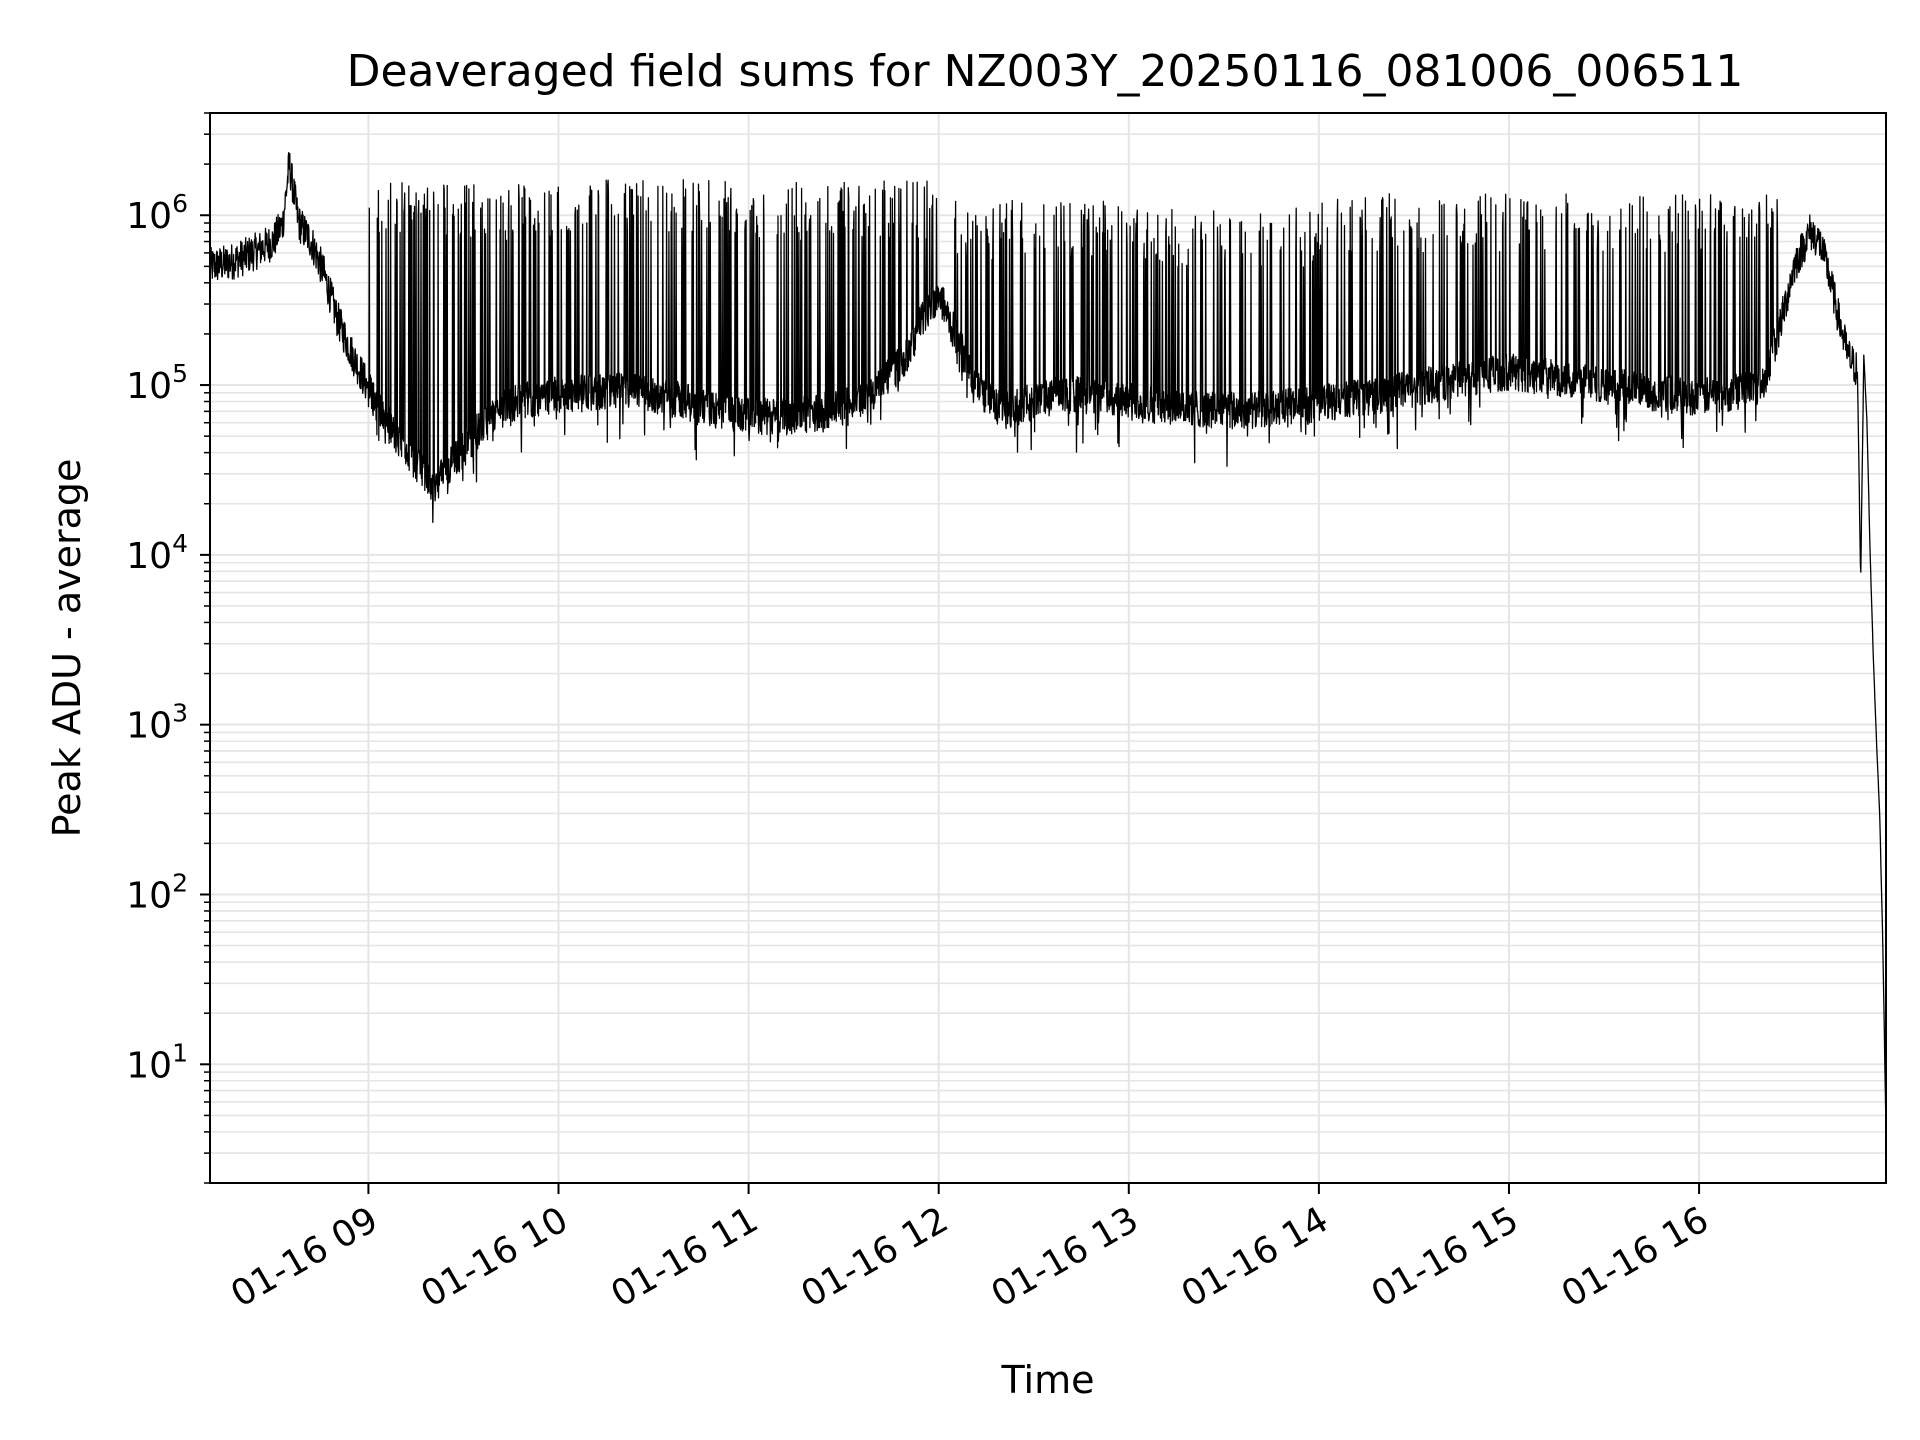 The height and width of the screenshot is (1440, 1920). What do you see at coordinates (157, 723) in the screenshot?
I see `y-tick-label: 10³` at bounding box center [157, 723].